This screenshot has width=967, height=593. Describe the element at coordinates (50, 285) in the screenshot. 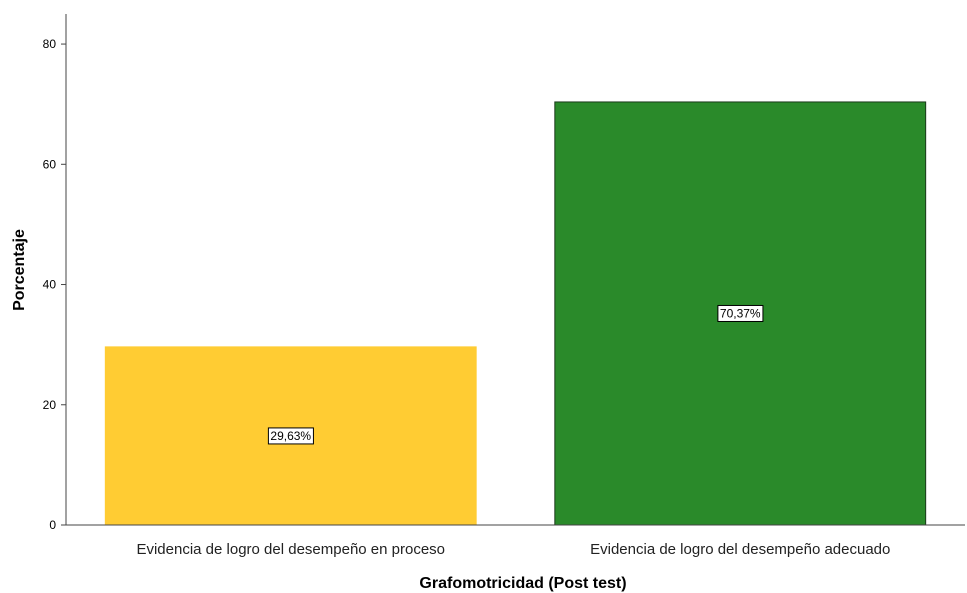

I see `y-tick-label: 40` at that location.